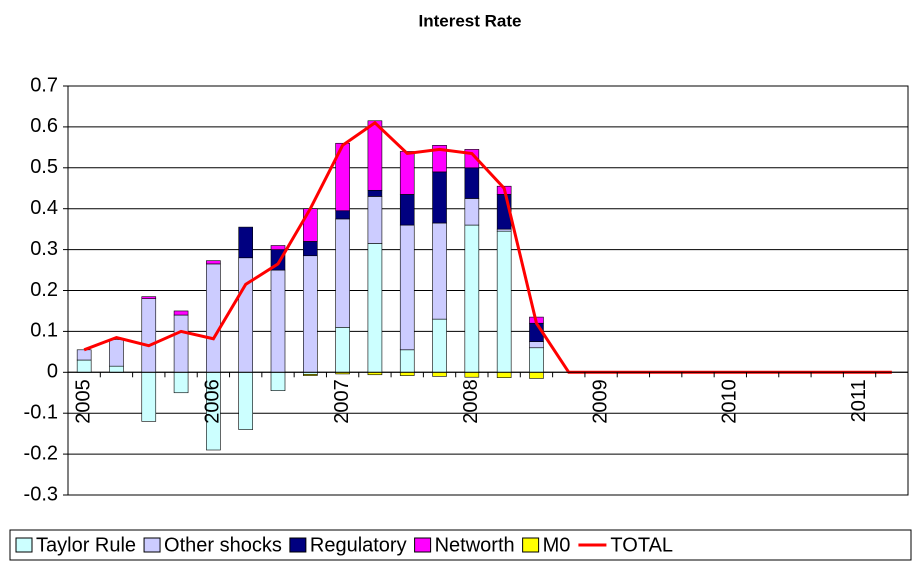 This screenshot has height=563, width=921. What do you see at coordinates (470, 20) in the screenshot?
I see `chart-title: Interest Rate` at bounding box center [470, 20].